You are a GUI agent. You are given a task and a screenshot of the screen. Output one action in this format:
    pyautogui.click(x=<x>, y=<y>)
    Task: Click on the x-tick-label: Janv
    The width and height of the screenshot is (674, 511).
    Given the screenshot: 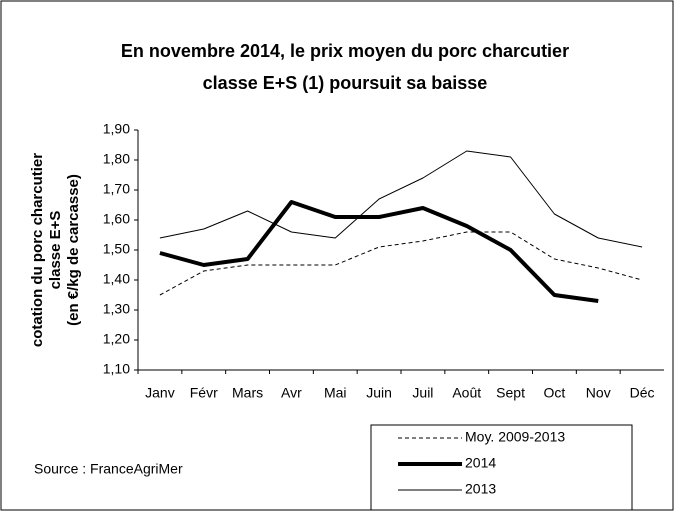 What is the action you would take?
    pyautogui.click(x=160, y=393)
    